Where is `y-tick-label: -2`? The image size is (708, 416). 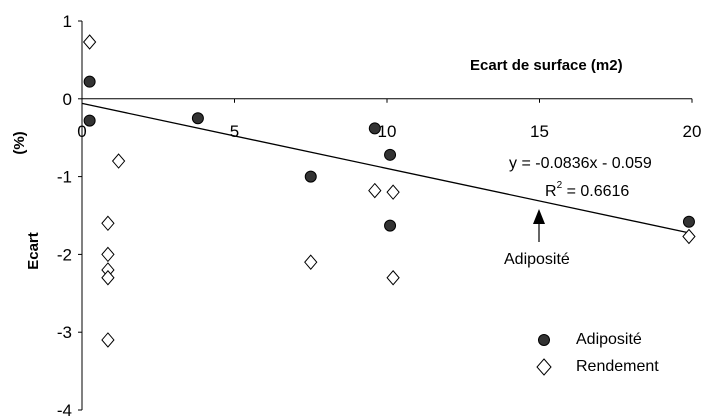 y-tick-label: -2 is located at coordinates (64, 254).